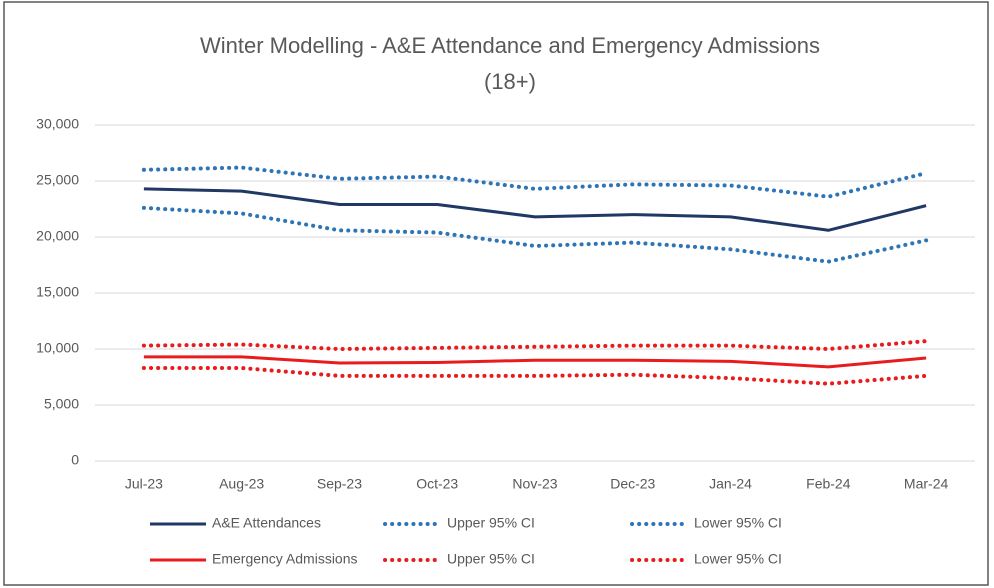 Image resolution: width=994 pixels, height=588 pixels. Describe the element at coordinates (285, 559) in the screenshot. I see `legend-label: Emergency Admissions` at that location.